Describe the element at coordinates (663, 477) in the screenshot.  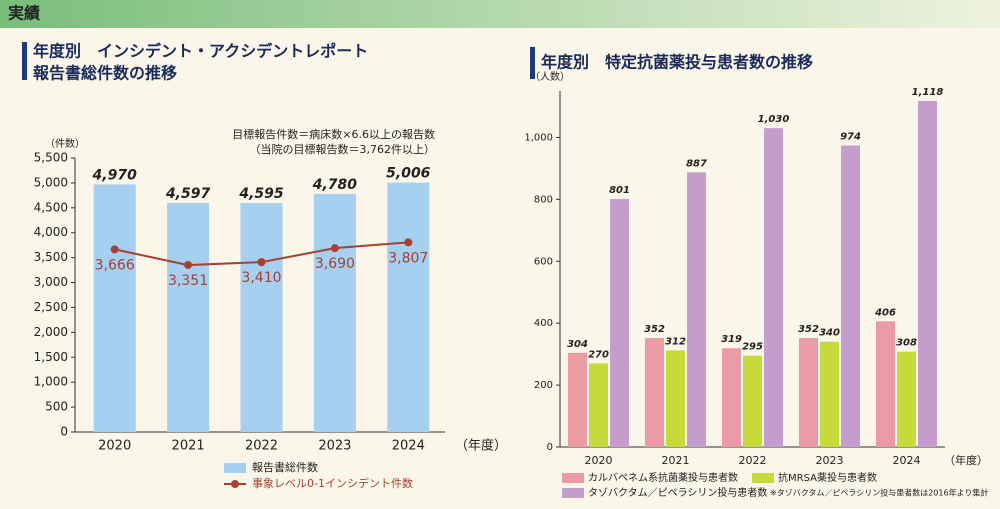
I see `legend-label: カルバペネム系抗菌薬投与患者数` at that location.